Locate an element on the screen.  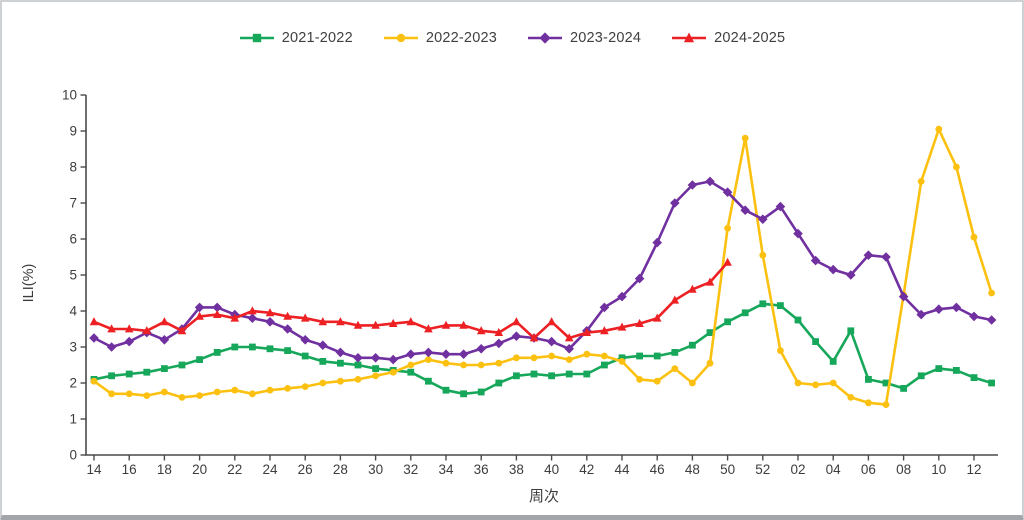
svg-text: 8 is located at coordinates (73, 167).